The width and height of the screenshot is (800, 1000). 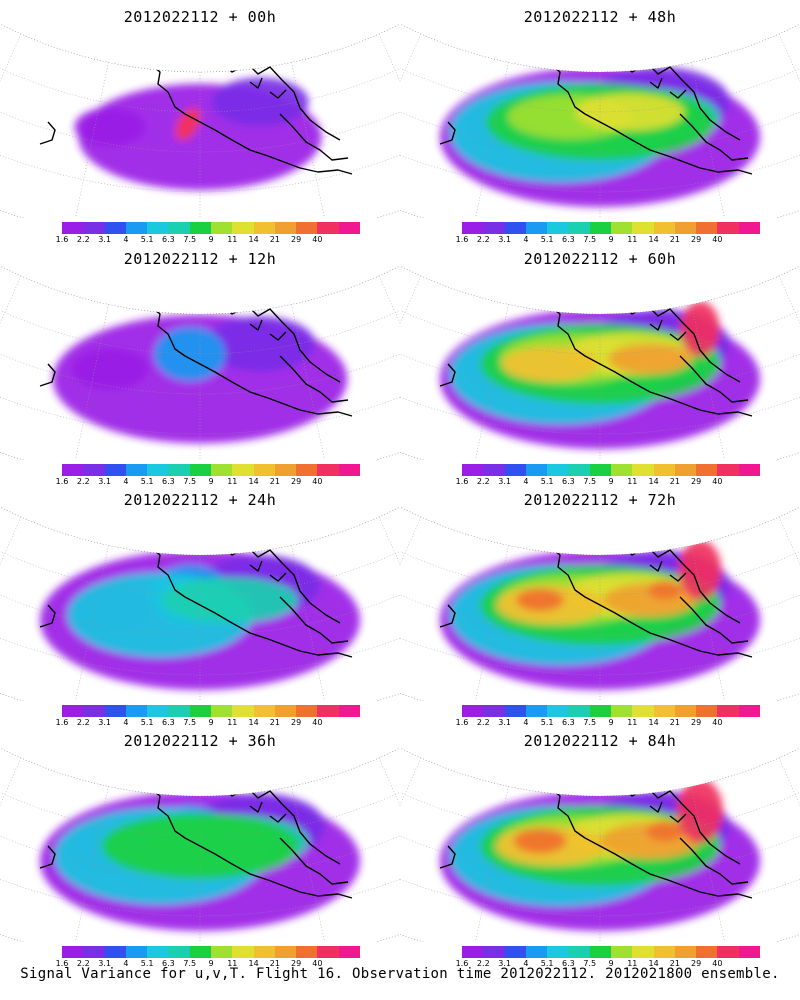 I want to click on colorbar, so click(x=211, y=228).